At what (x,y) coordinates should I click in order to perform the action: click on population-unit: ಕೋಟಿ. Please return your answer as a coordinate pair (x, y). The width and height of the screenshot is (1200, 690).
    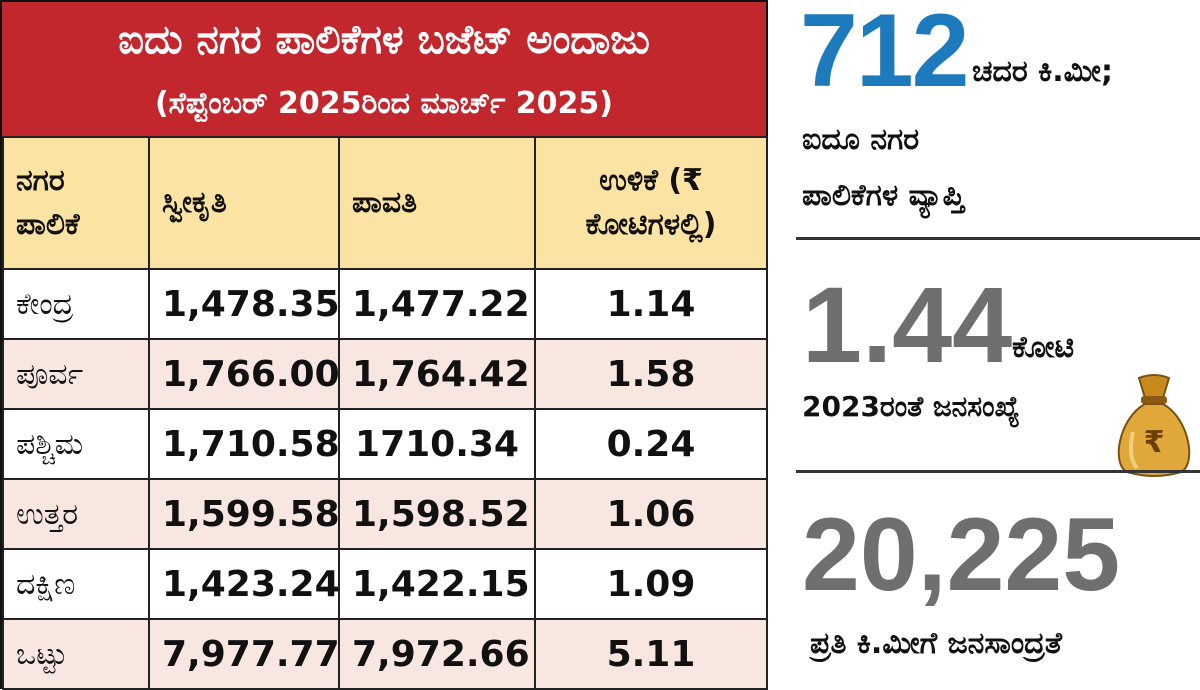
    Looking at the image, I should click on (1043, 347).